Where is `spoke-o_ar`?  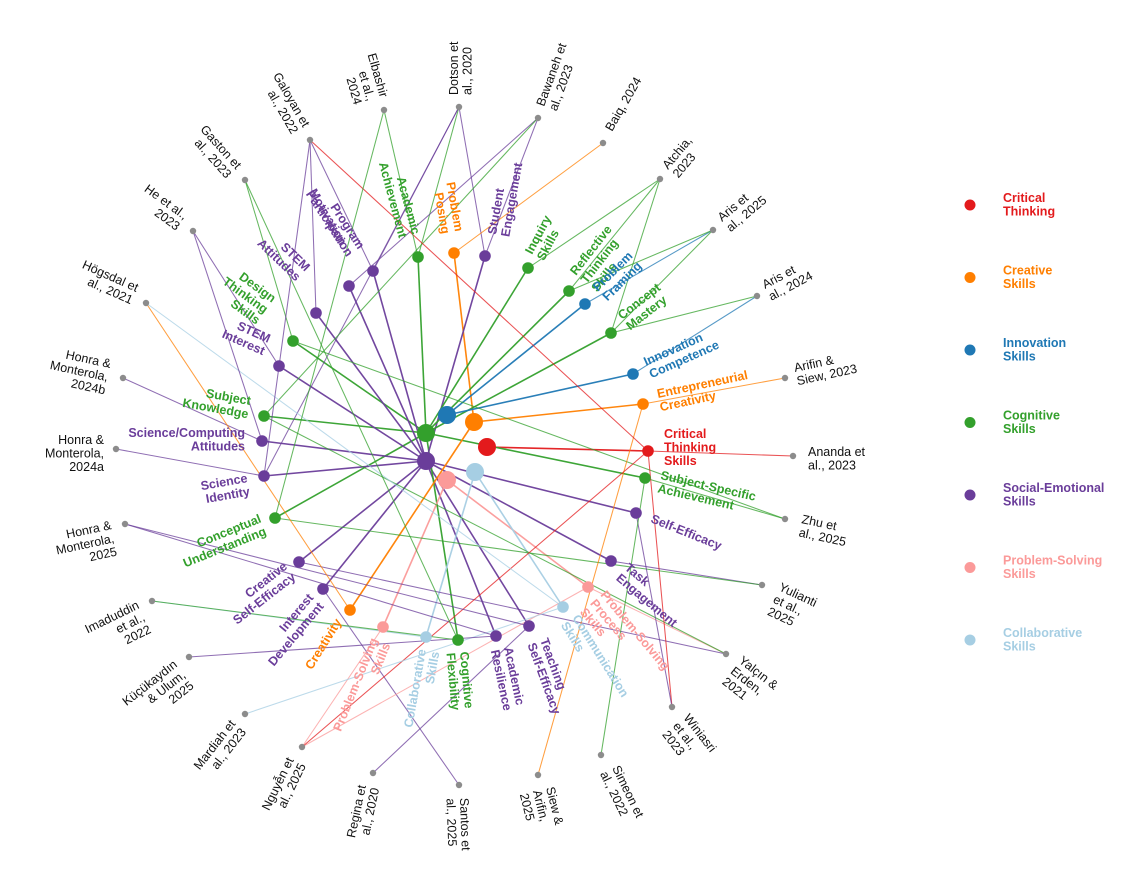
spoke-o_ar is located at coordinates (461, 548).